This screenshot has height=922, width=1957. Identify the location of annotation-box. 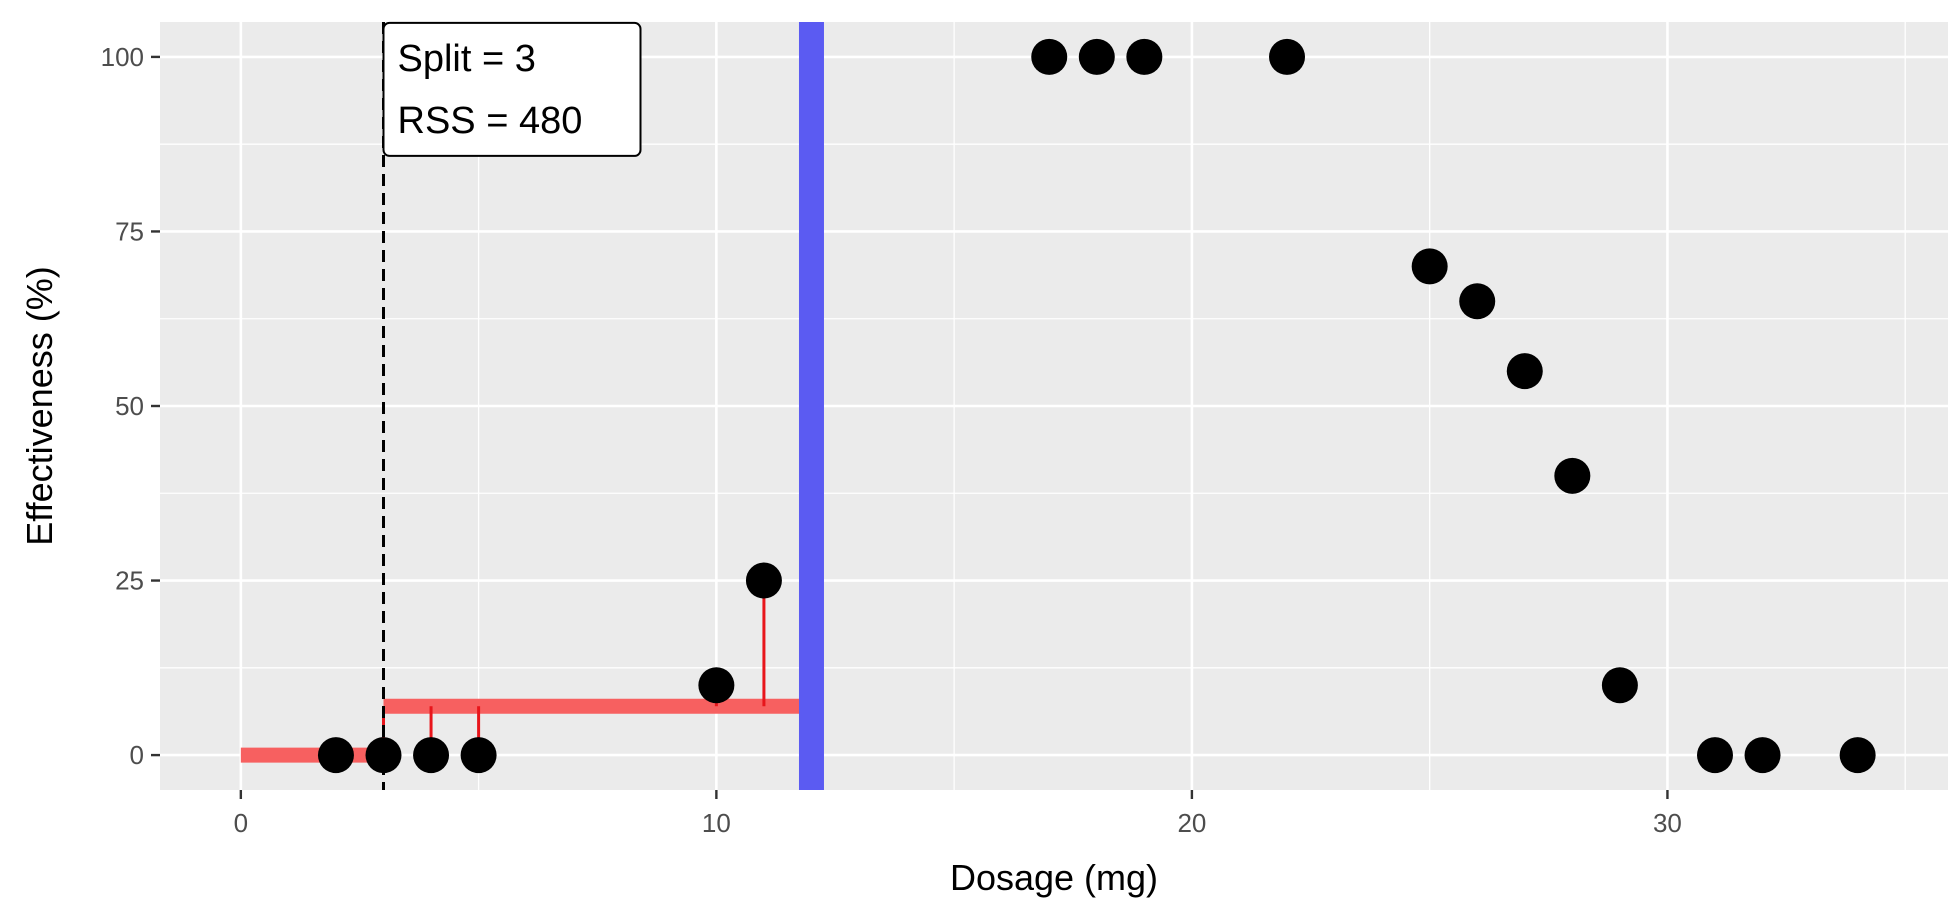
(512, 89).